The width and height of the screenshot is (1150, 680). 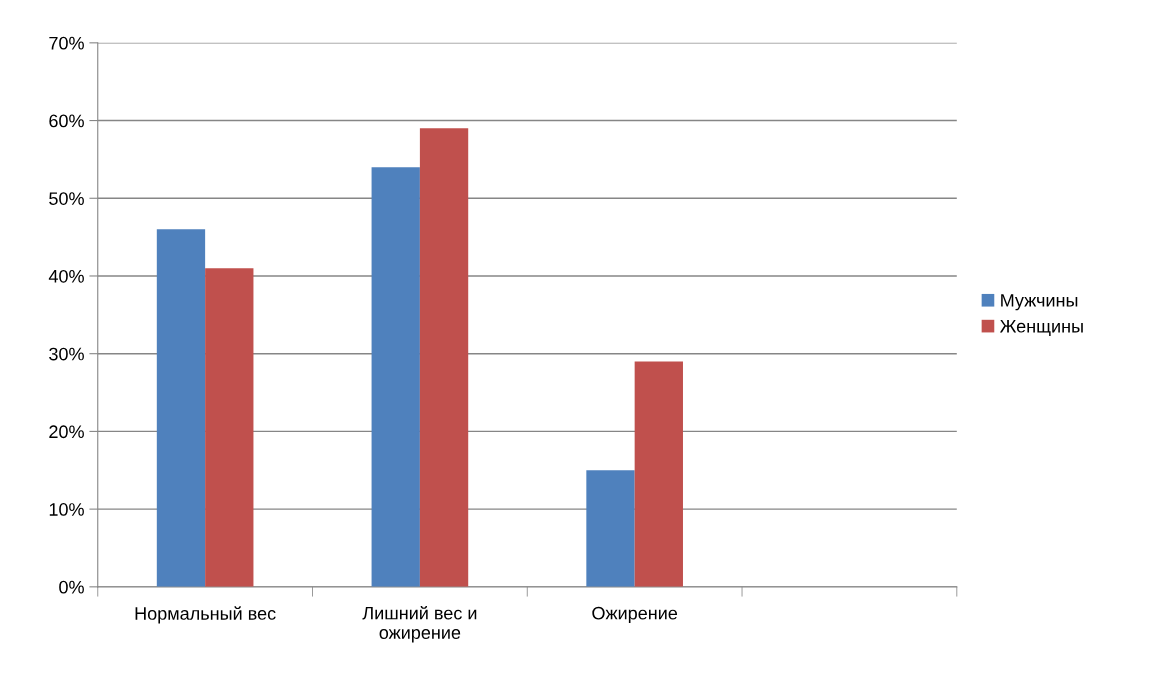 I want to click on legend-label: Мужчины, so click(x=1039, y=302).